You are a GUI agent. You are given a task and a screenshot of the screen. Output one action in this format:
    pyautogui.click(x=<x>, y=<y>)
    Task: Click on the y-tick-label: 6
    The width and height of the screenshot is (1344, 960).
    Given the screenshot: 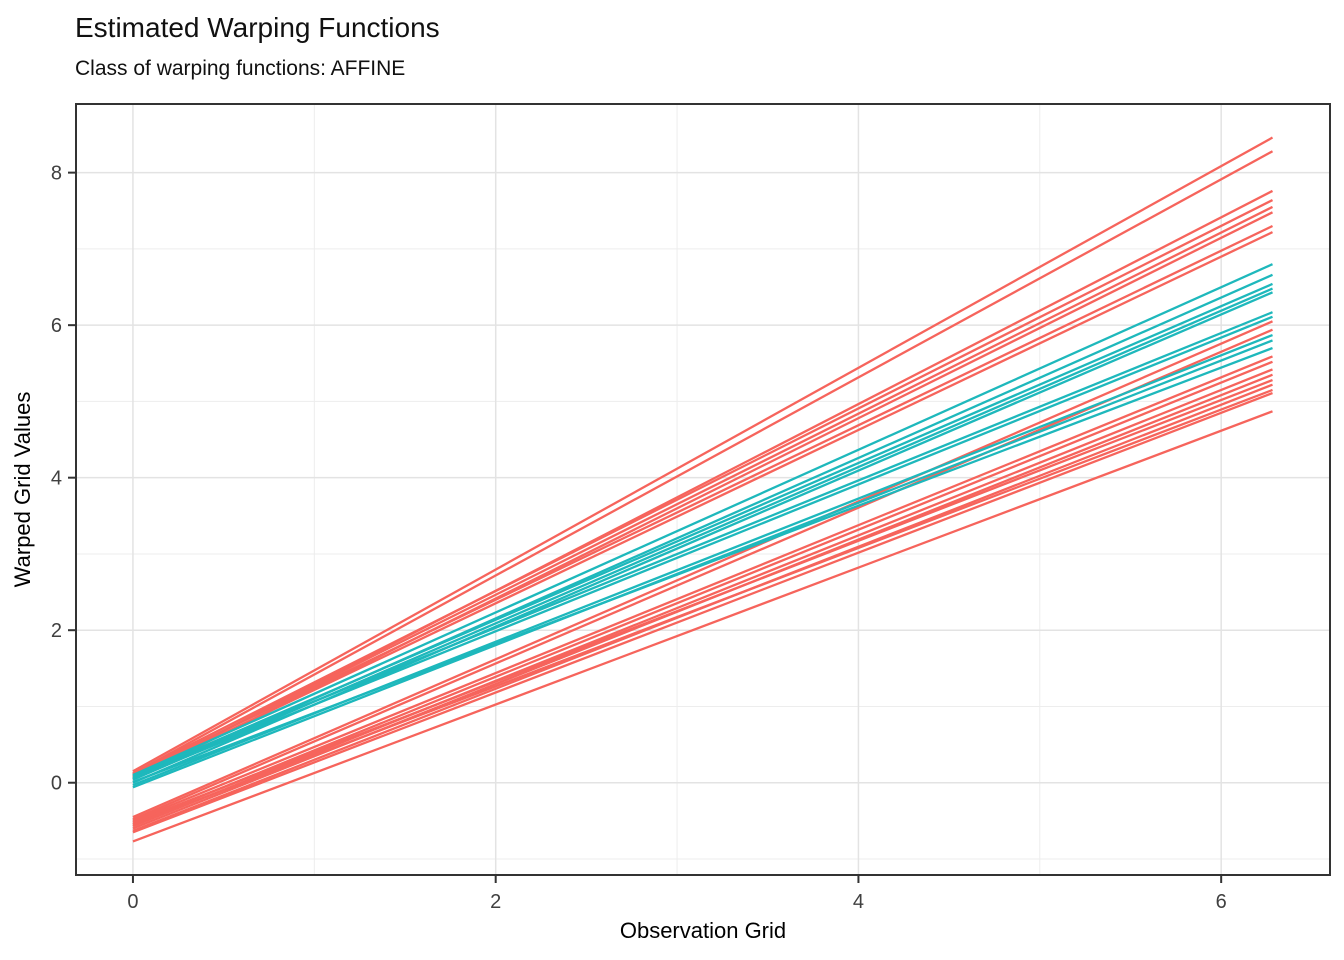 What is the action you would take?
    pyautogui.click(x=56, y=326)
    